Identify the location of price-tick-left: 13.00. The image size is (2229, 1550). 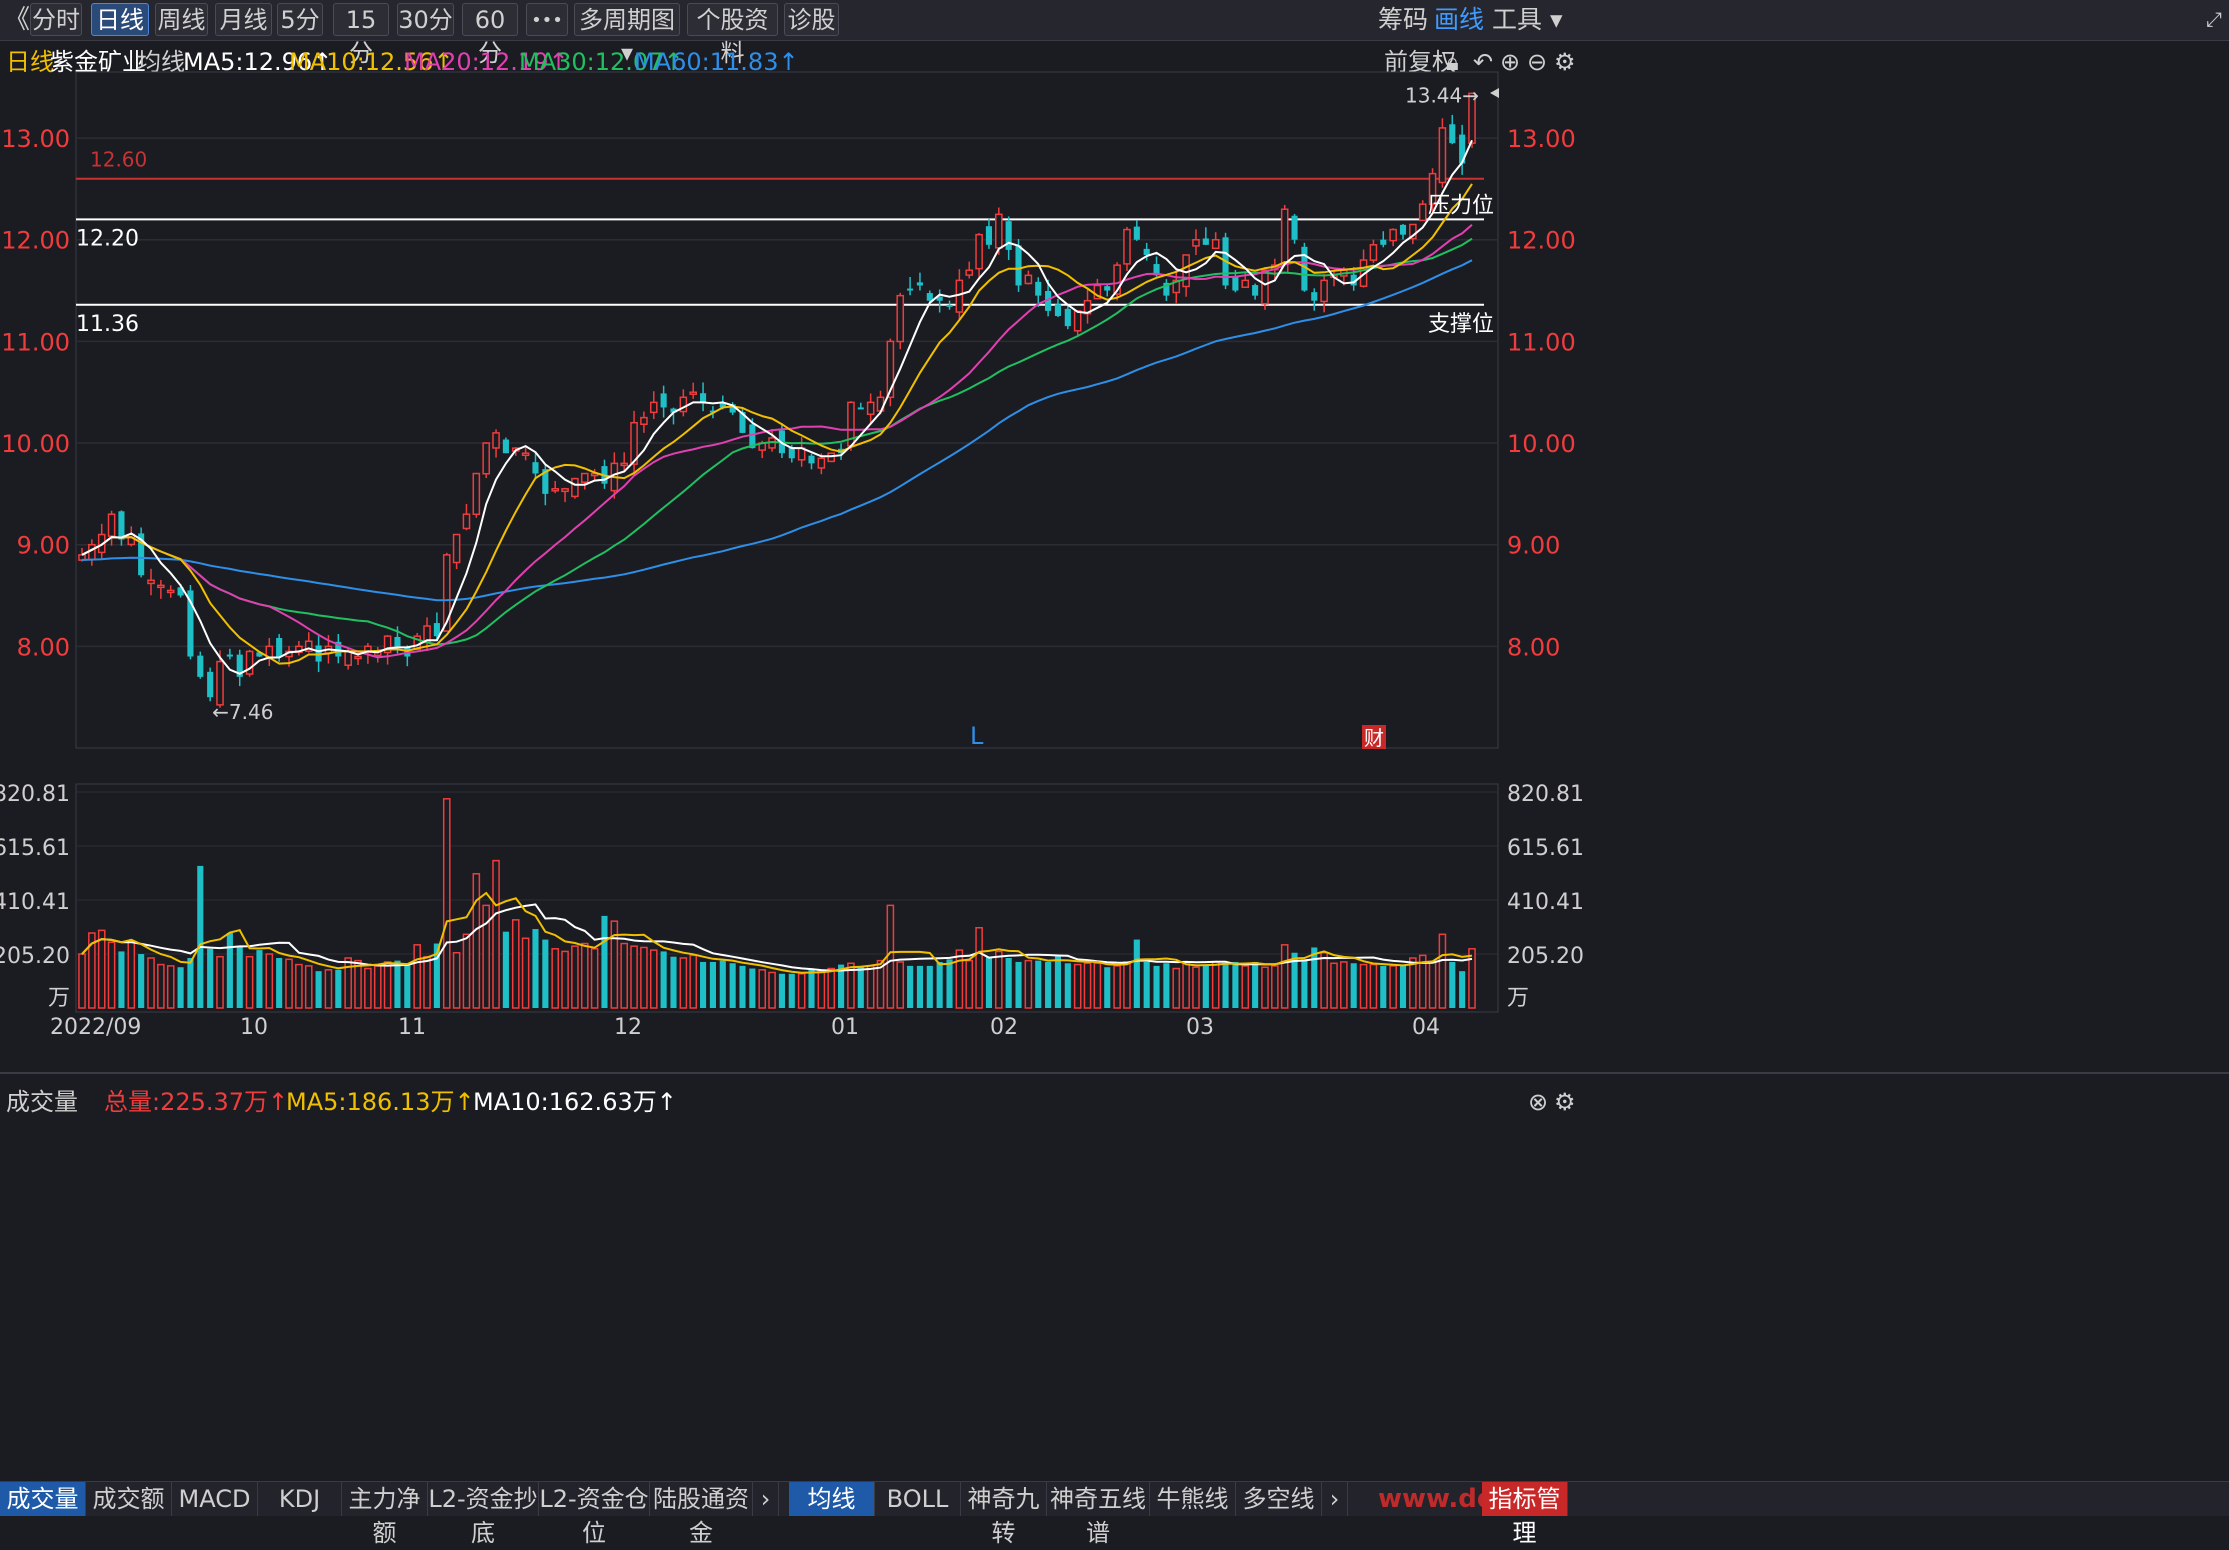
(35, 139).